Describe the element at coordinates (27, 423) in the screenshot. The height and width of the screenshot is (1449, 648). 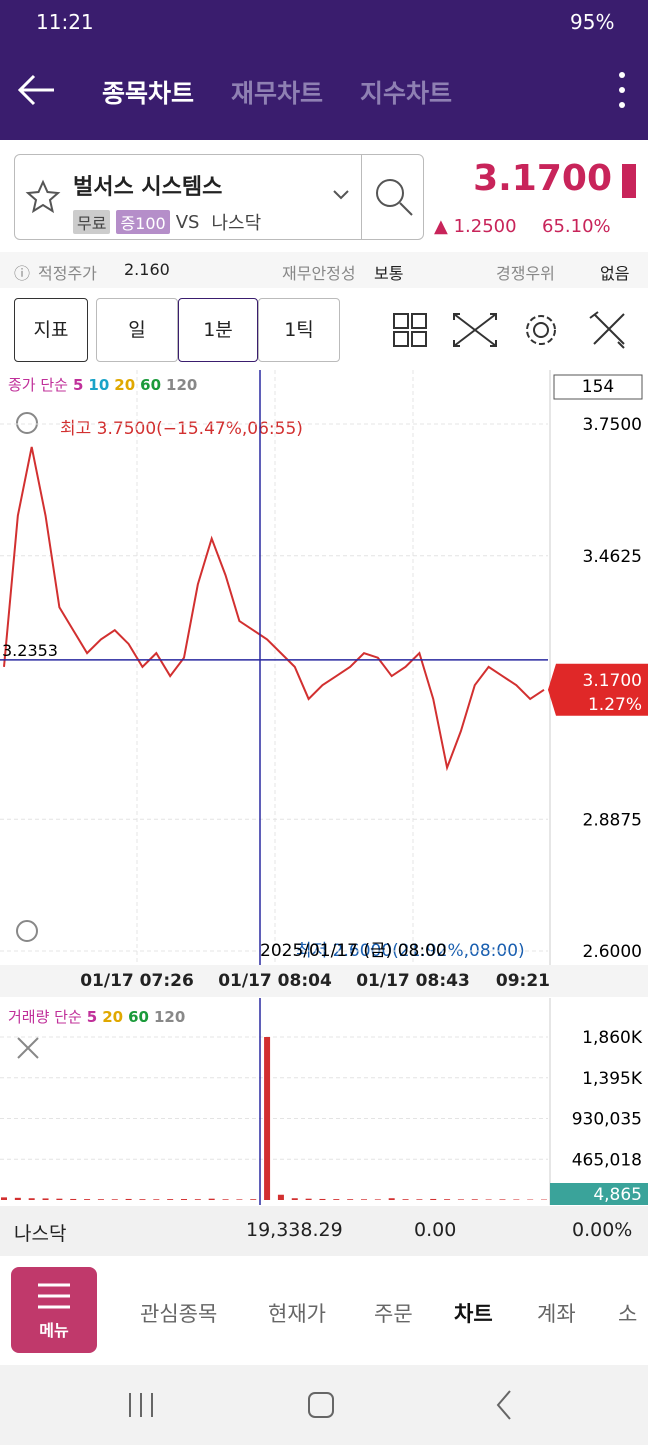
I see `zoom-in` at that location.